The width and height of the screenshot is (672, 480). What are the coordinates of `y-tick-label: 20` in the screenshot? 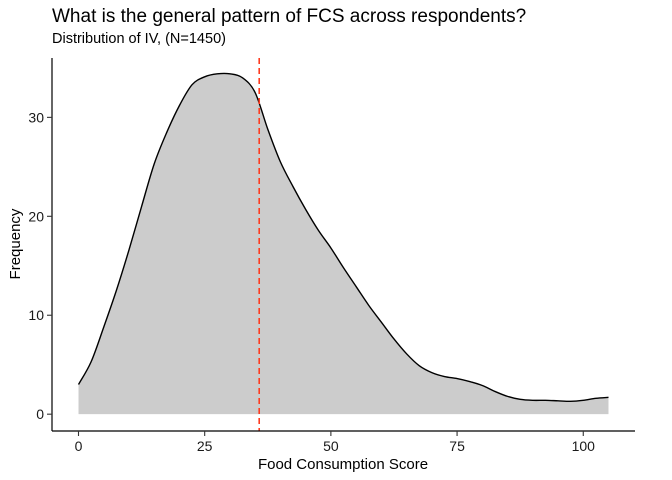 It's located at (36, 216).